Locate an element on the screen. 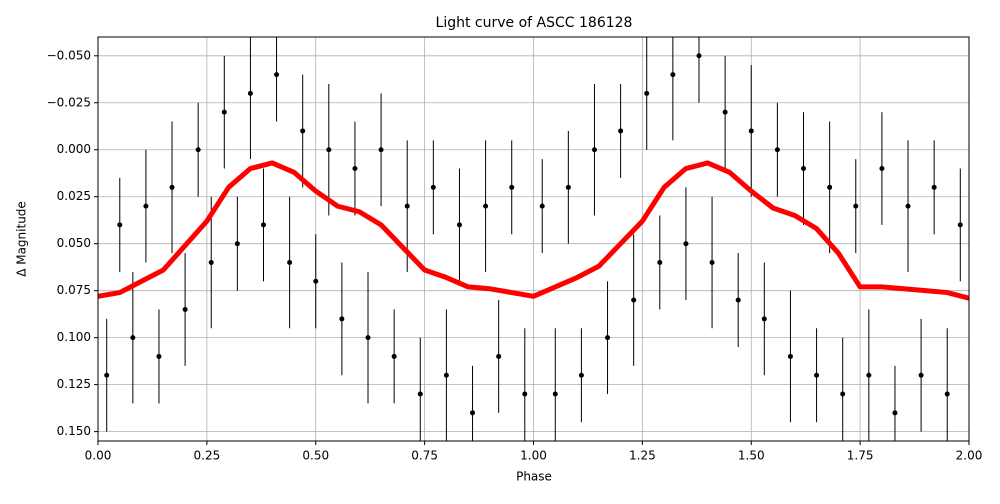 This screenshot has width=1000, height=504. x-tick-label: 1.50 is located at coordinates (751, 456).